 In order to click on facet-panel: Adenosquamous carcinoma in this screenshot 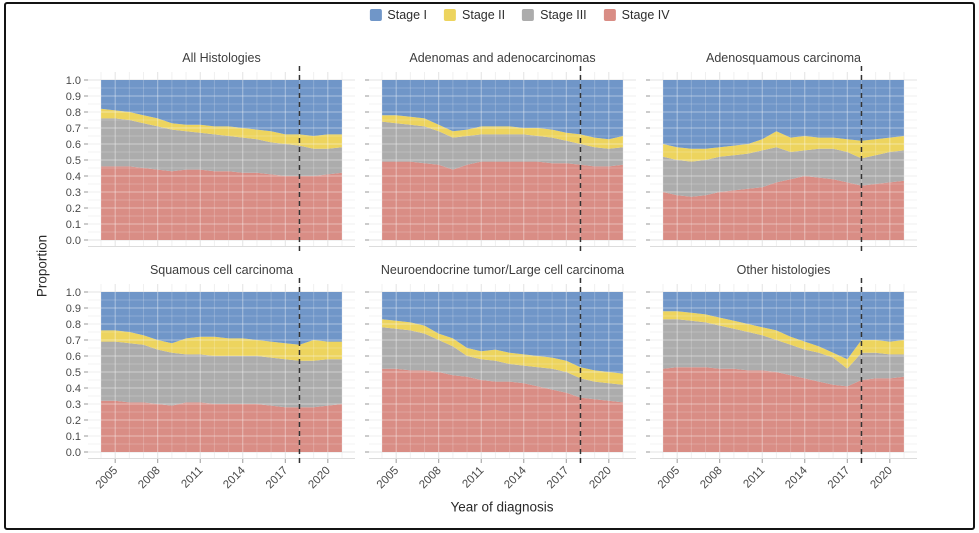, I will do `click(781, 148)`.